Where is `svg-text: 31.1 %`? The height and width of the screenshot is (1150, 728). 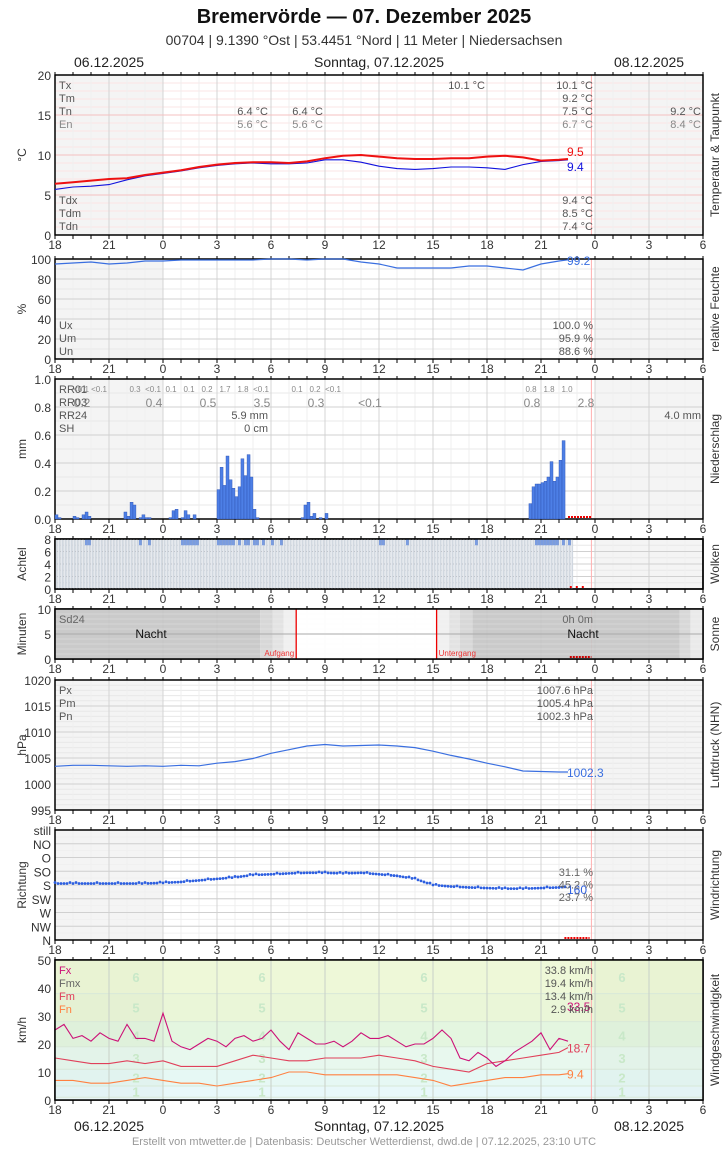 svg-text: 31.1 % is located at coordinates (576, 873).